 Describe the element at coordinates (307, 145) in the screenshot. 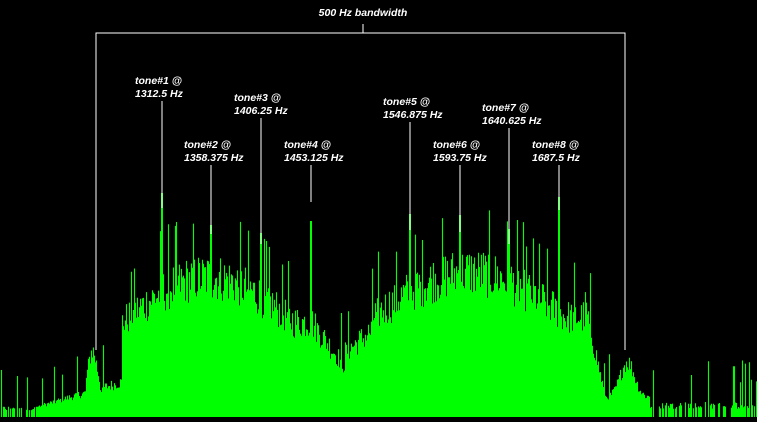

I see `tone-label-name-4: tone#4 @` at that location.